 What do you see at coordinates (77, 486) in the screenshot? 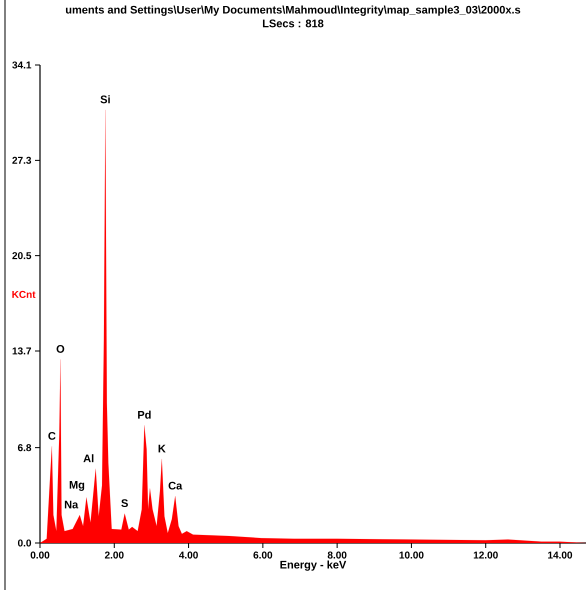
I see `annotation: Mg` at bounding box center [77, 486].